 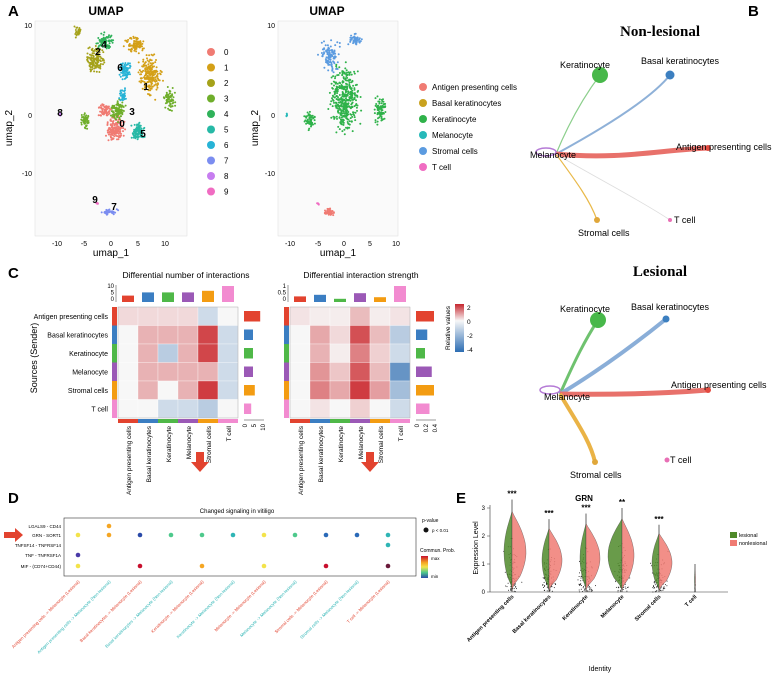 I want to click on heatmap-left-col-label: T cell, so click(x=229, y=433).